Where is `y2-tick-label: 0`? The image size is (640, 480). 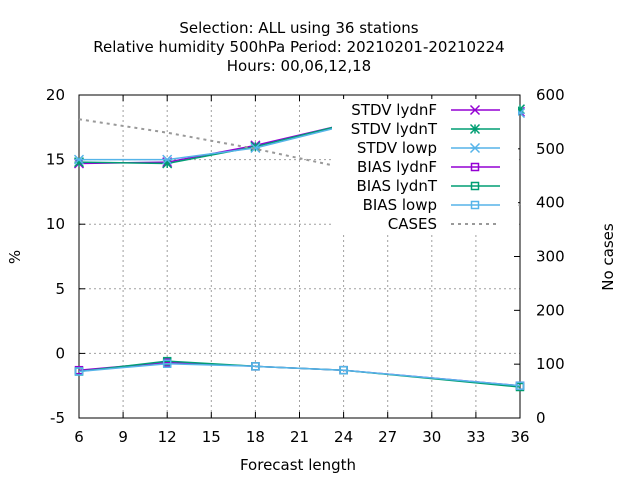 y2-tick-label: 0 is located at coordinates (541, 418).